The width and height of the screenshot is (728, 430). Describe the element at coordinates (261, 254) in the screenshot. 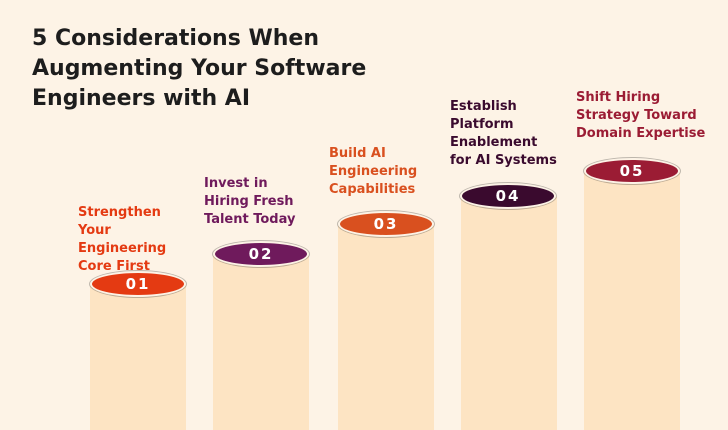

I see `step-2-badge: 02` at that location.